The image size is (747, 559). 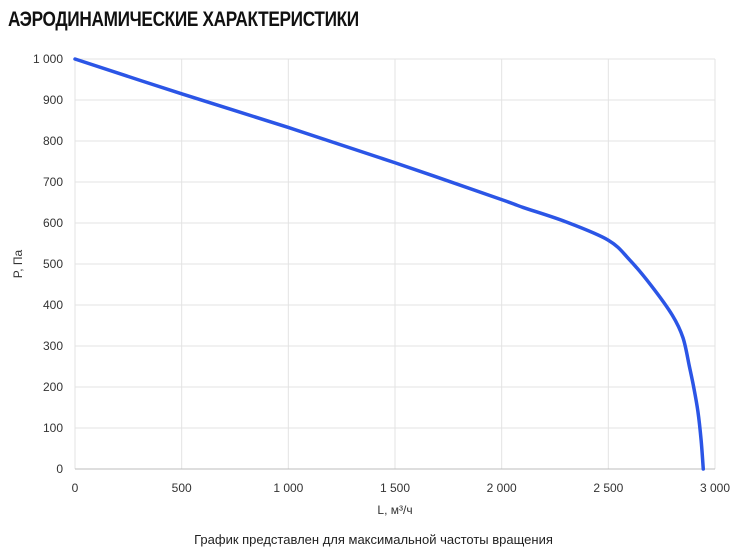 I want to click on x-tick-label: 0, so click(x=75, y=488).